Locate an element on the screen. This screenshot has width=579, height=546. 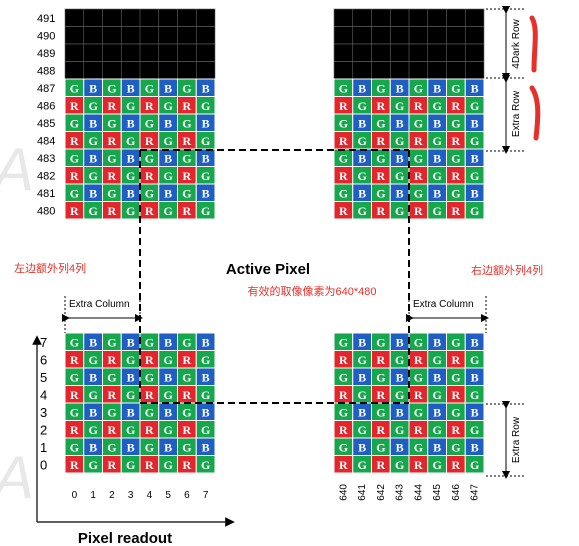
pixel-cell is located at coordinates (205, 464).